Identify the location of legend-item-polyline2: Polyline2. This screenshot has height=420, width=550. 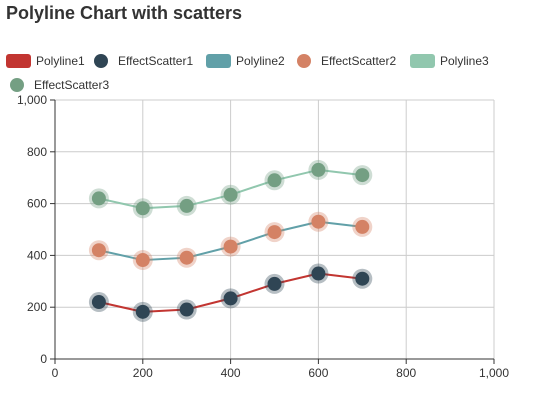
(245, 61).